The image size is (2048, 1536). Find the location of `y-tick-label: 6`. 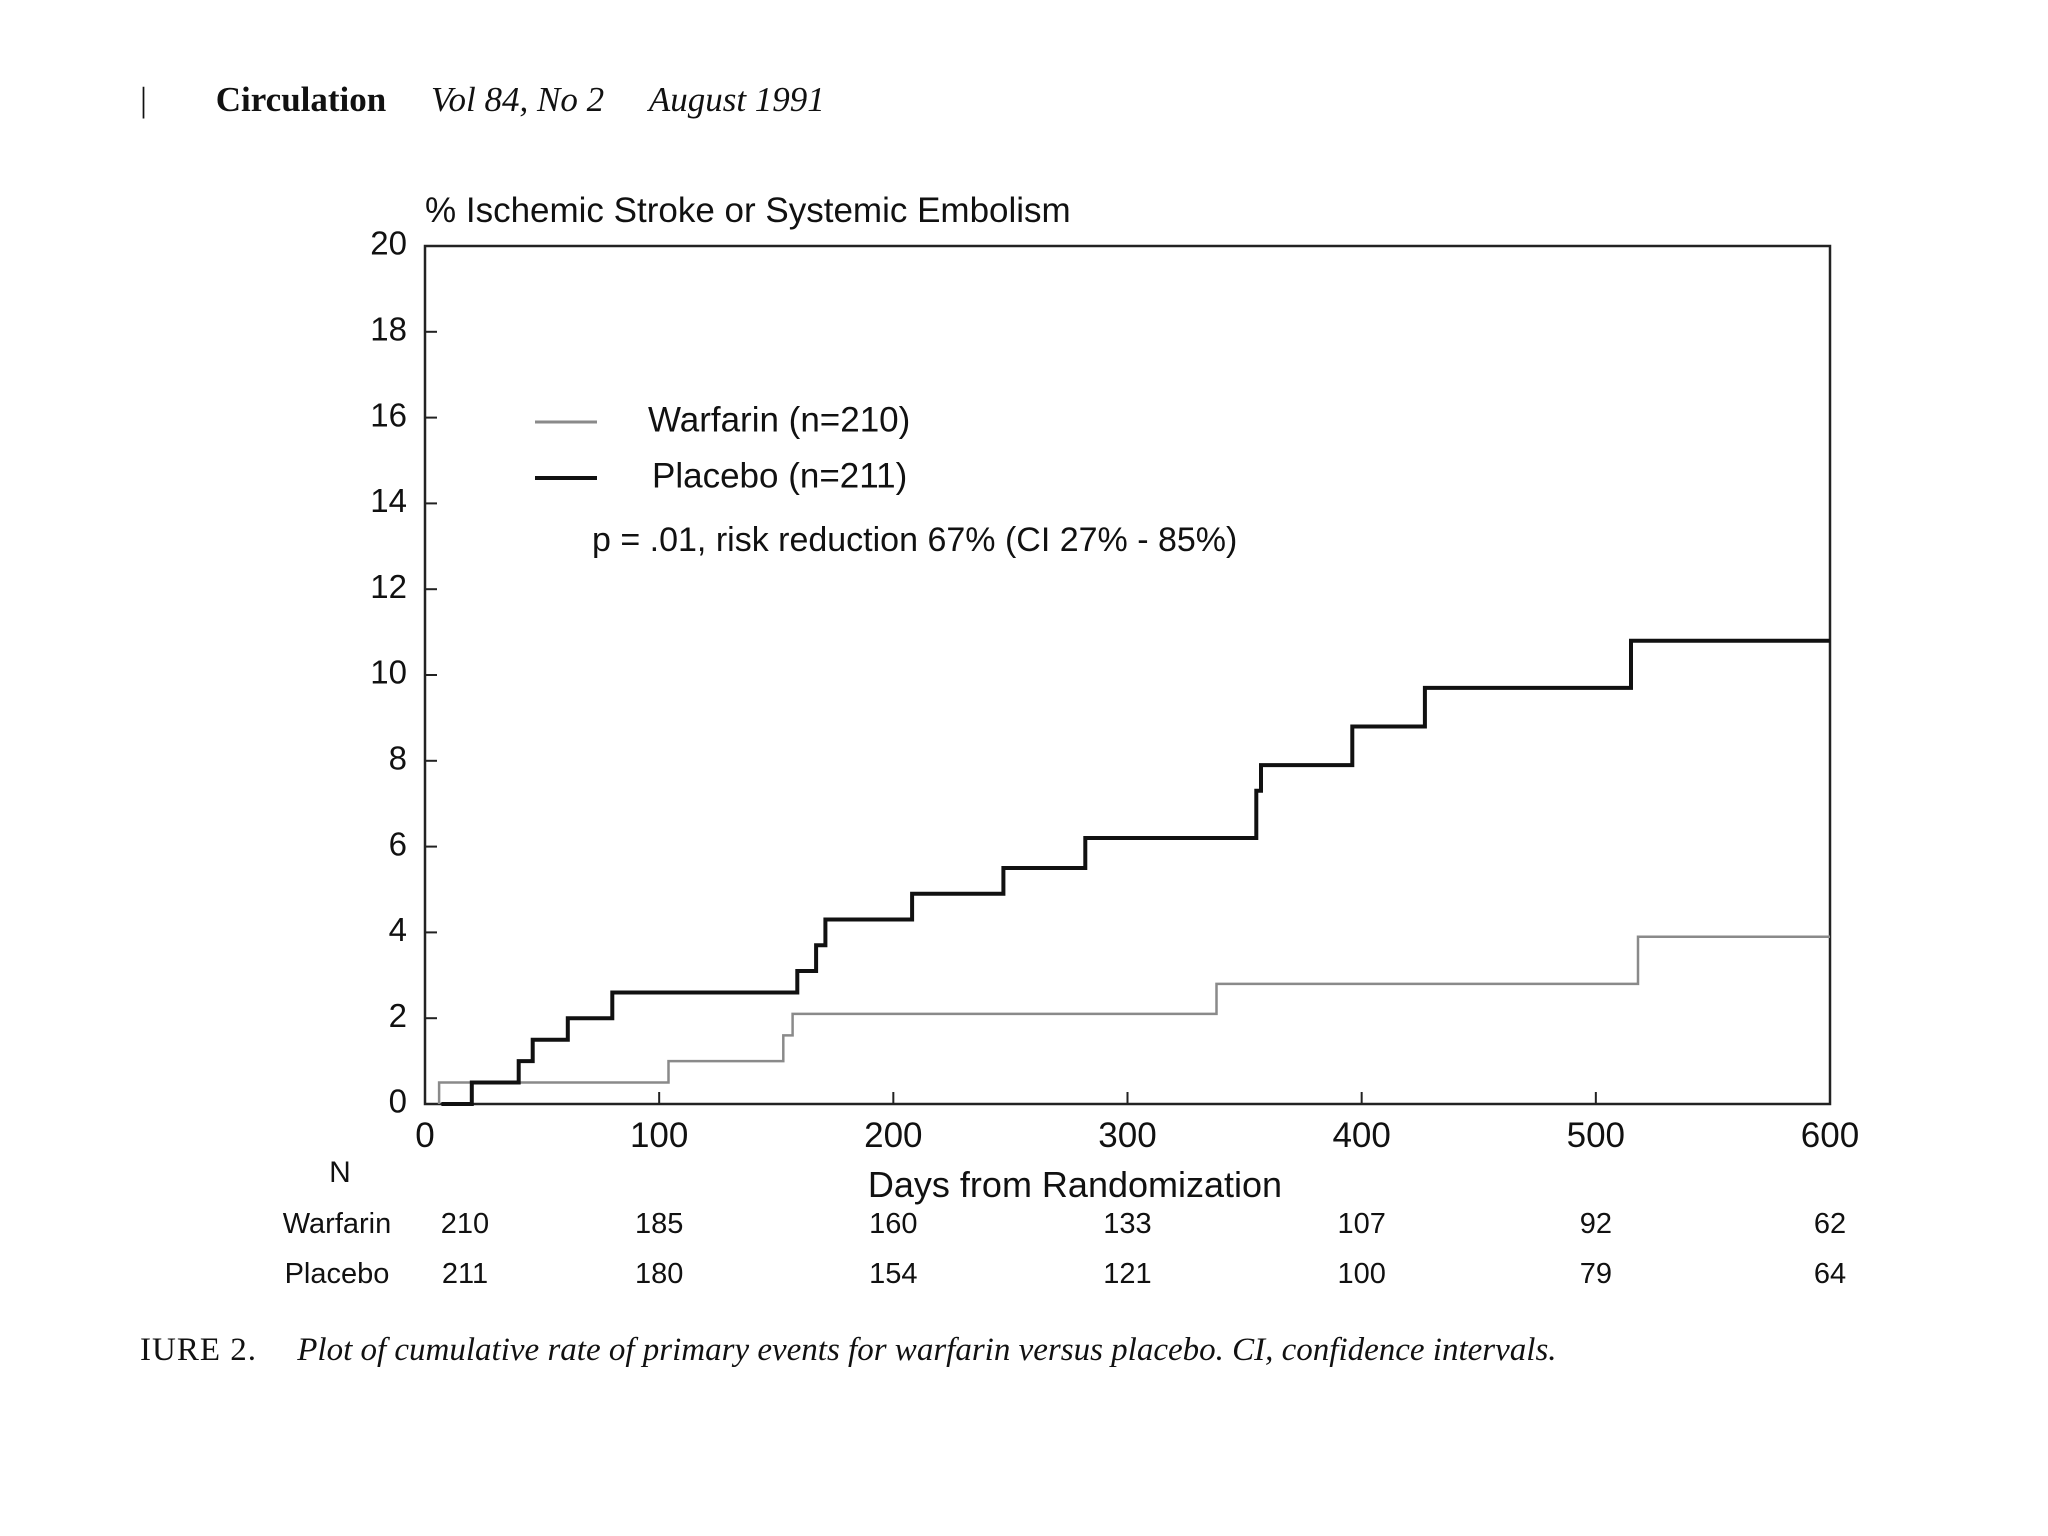

y-tick-label: 6 is located at coordinates (398, 843).